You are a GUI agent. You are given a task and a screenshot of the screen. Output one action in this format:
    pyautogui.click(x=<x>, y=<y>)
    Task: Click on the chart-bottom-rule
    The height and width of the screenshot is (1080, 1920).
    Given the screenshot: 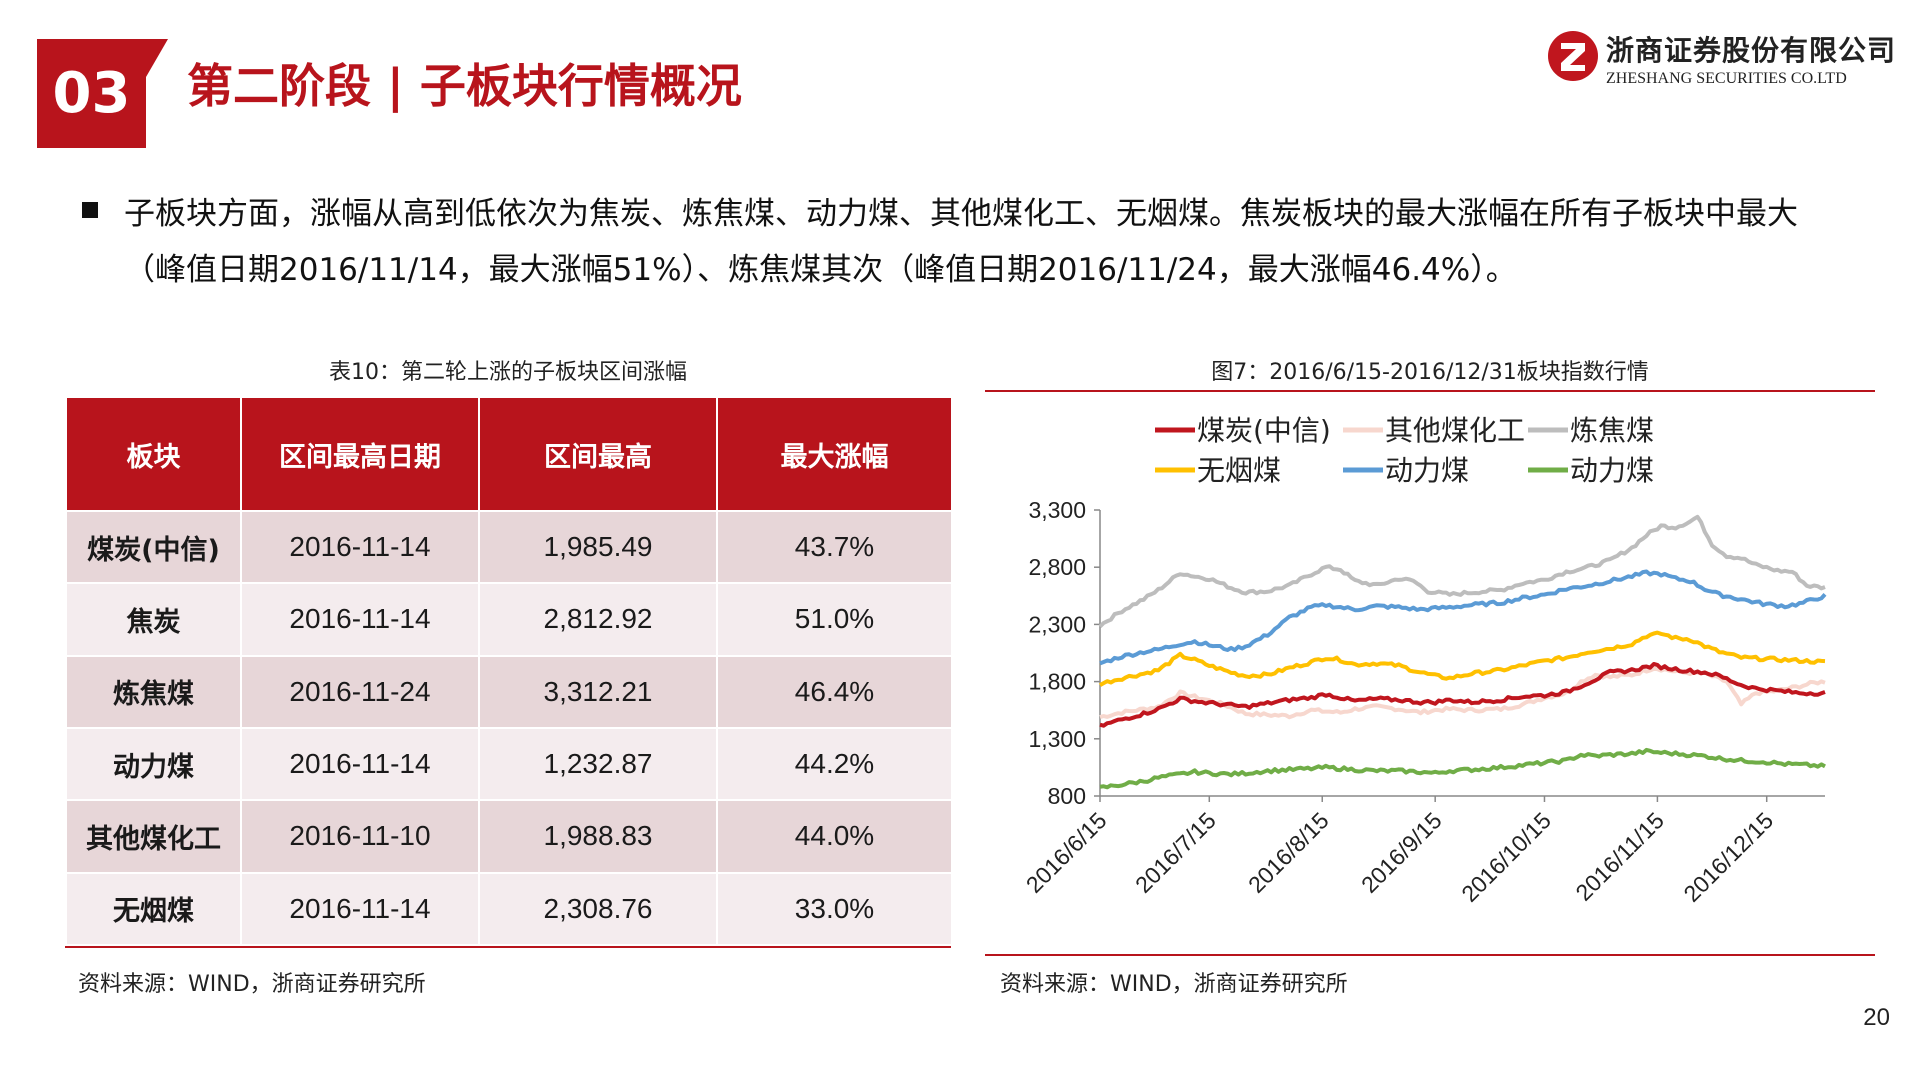 What is the action you would take?
    pyautogui.click(x=1430, y=955)
    